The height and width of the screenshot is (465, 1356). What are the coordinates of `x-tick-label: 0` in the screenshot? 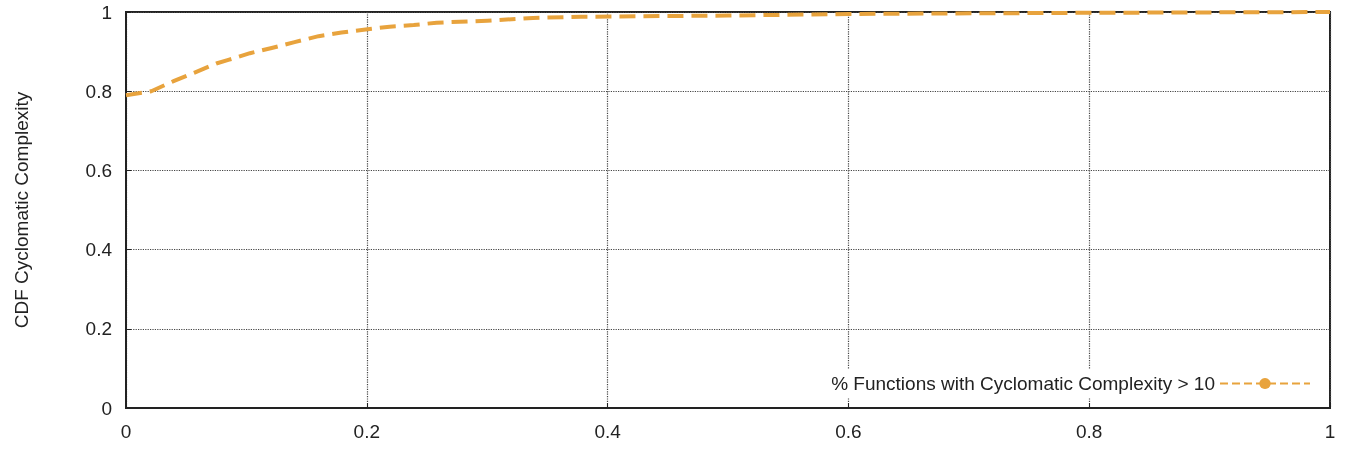 It's located at (126, 431).